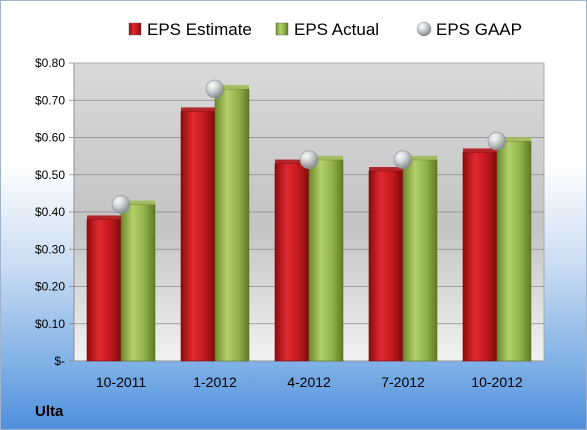  Describe the element at coordinates (50, 138) in the screenshot. I see `y-tick-label: $0.60` at that location.